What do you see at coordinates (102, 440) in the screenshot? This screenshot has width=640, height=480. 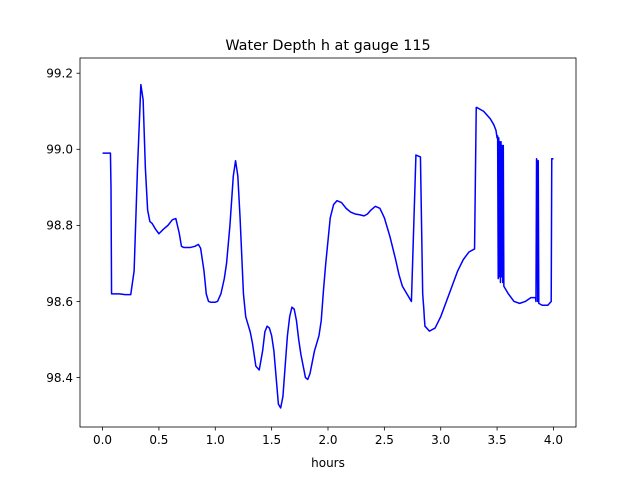 I see `x-tick-label: 0.0` at bounding box center [102, 440].